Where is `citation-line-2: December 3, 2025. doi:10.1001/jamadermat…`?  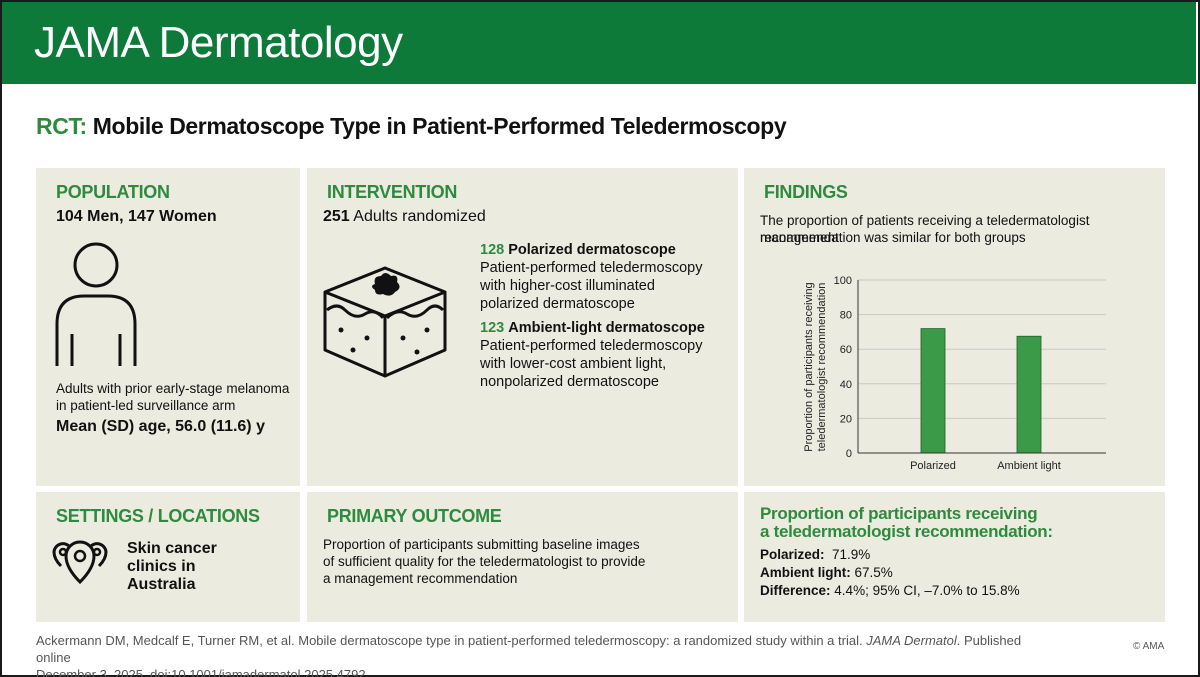 citation-line-2: December 3, 2025. doi:10.1001/jamadermat… is located at coordinates (201, 672).